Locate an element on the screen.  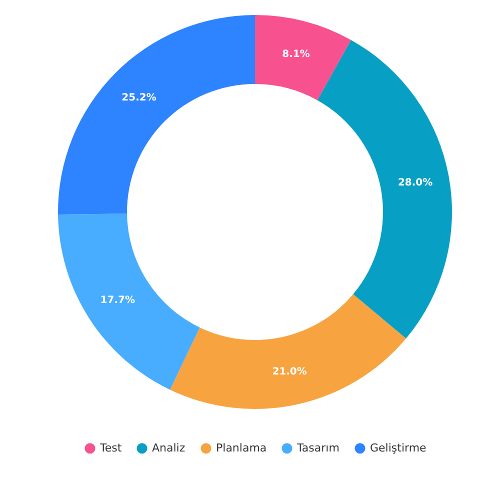
legend-label: Planlama is located at coordinates (241, 447).